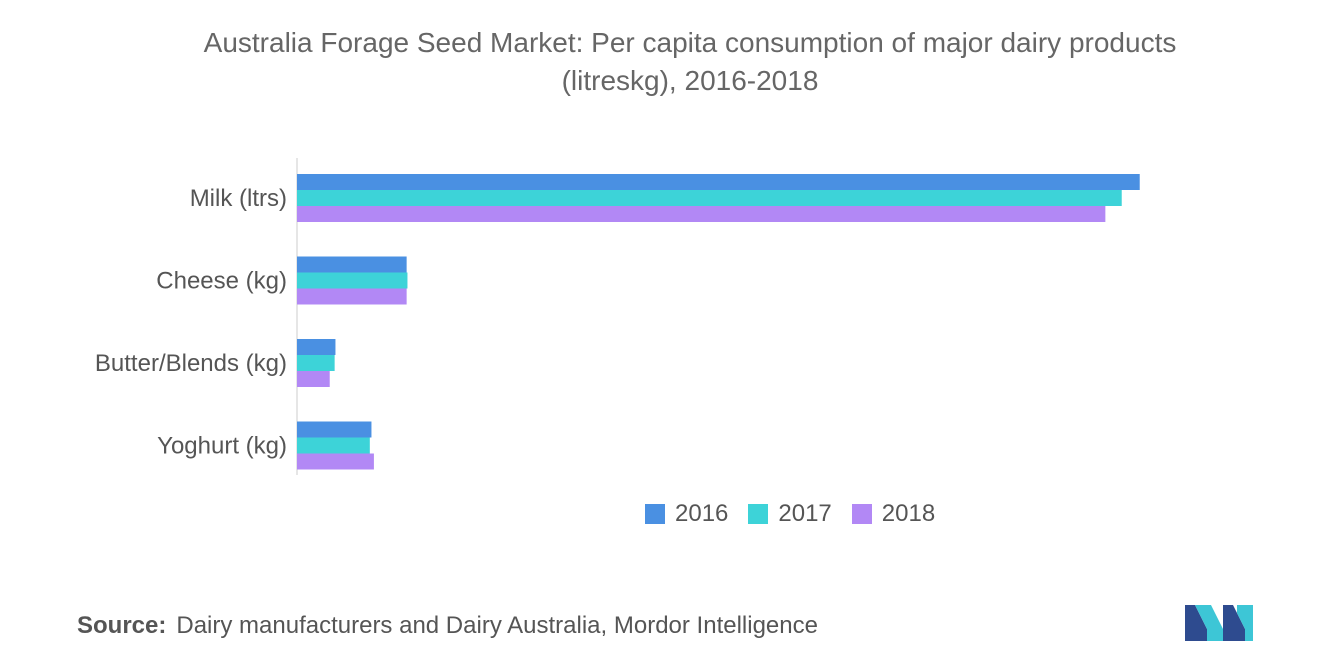 The image size is (1320, 665). I want to click on chart-subtitle: (litreskg), 2016-2018, so click(690, 80).